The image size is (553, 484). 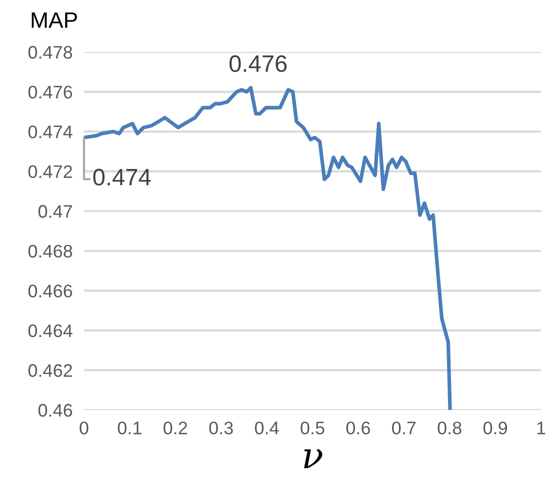 What do you see at coordinates (404, 428) in the screenshot?
I see `x-tick-label: 0.7` at bounding box center [404, 428].